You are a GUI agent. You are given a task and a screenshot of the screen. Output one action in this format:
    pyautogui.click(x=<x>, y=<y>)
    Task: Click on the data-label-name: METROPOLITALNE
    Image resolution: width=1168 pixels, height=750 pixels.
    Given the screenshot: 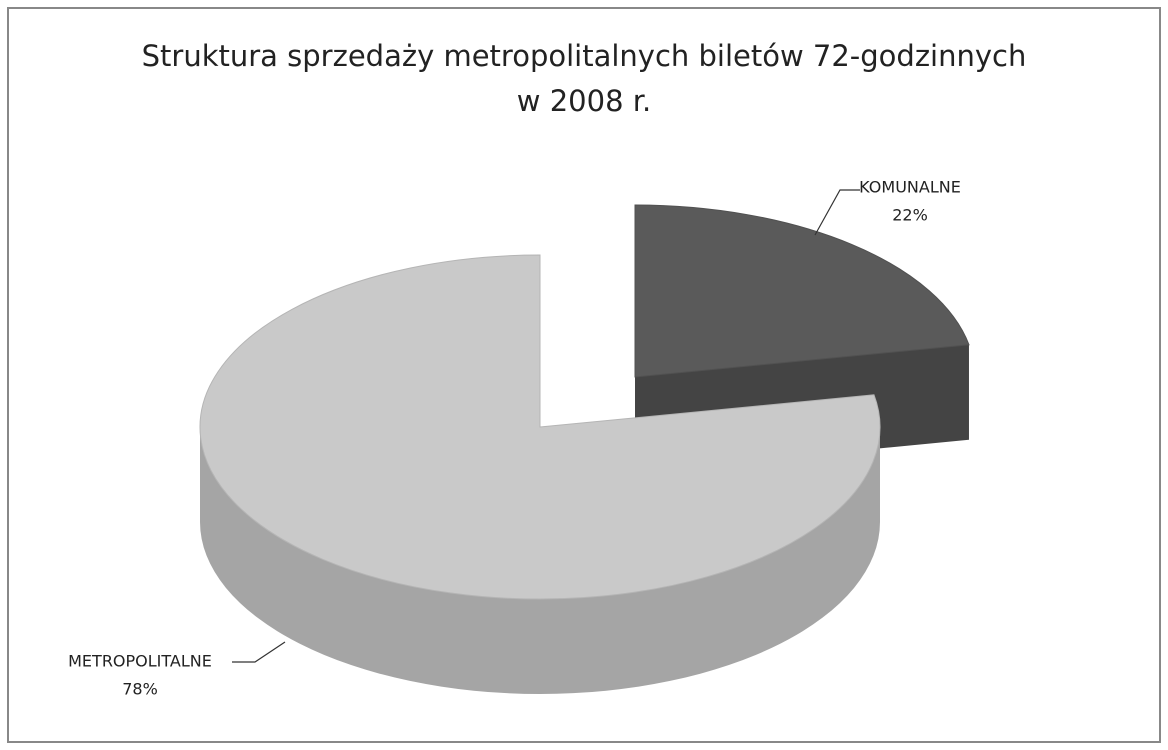 What is the action you would take?
    pyautogui.click(x=140, y=661)
    